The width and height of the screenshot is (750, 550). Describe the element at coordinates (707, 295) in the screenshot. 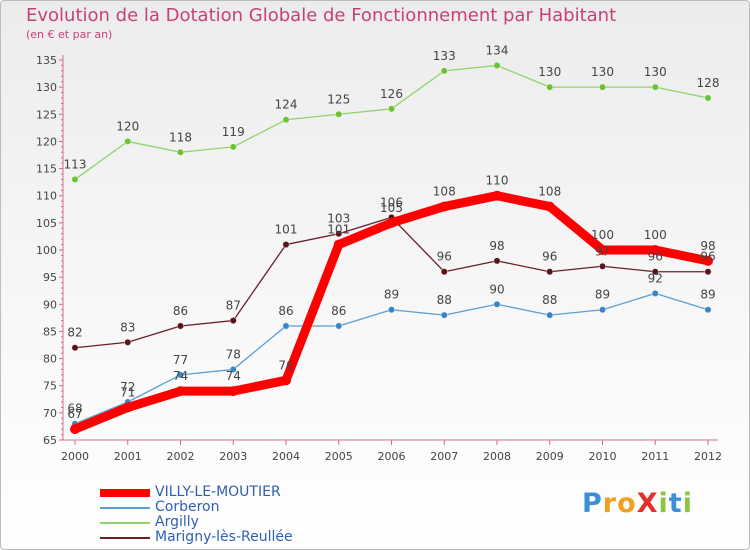

I see `data-label: 89` at that location.